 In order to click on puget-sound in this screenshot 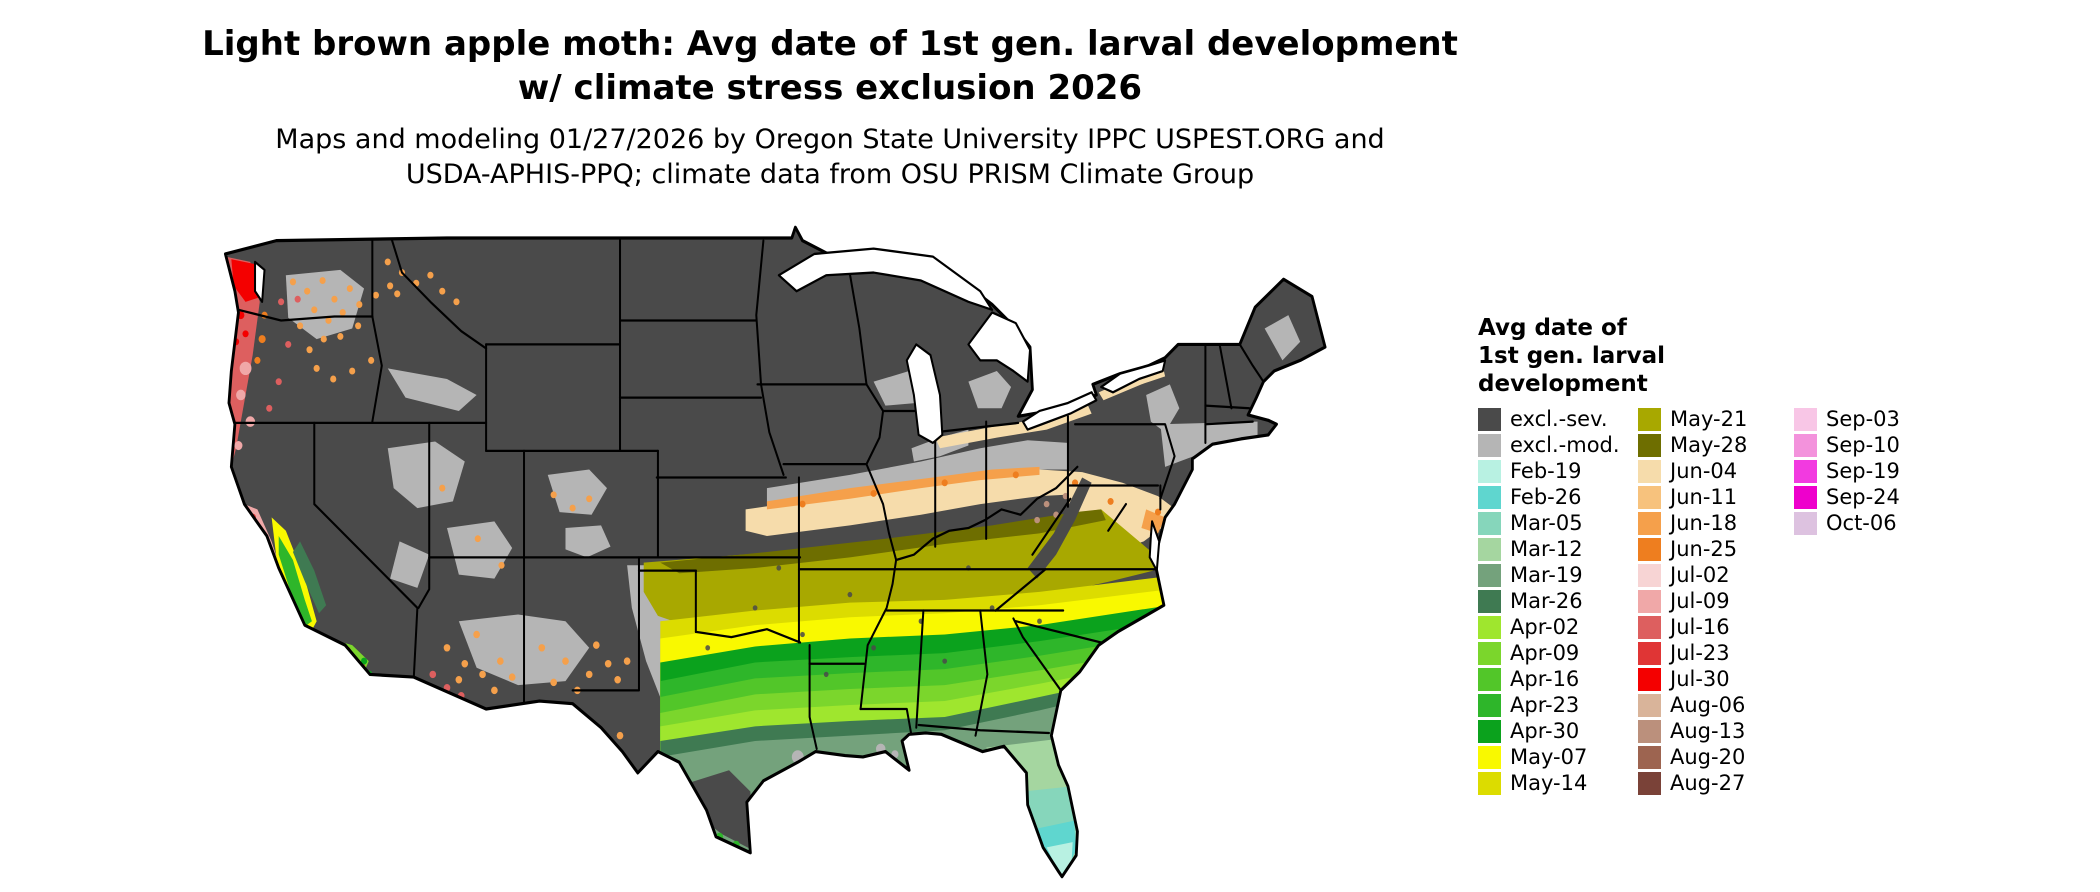, I will do `click(260, 281)`.